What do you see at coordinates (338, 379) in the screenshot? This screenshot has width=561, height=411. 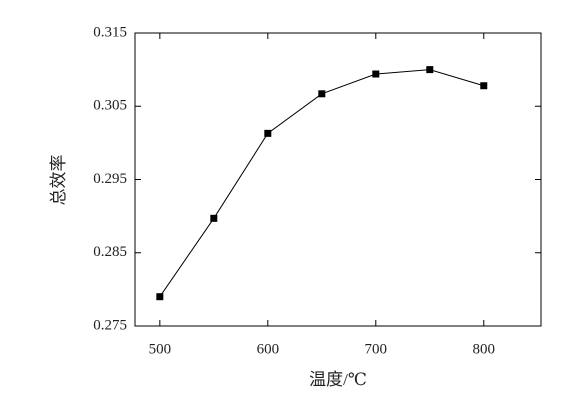 I see `x-axis-label: 温度/℃` at bounding box center [338, 379].